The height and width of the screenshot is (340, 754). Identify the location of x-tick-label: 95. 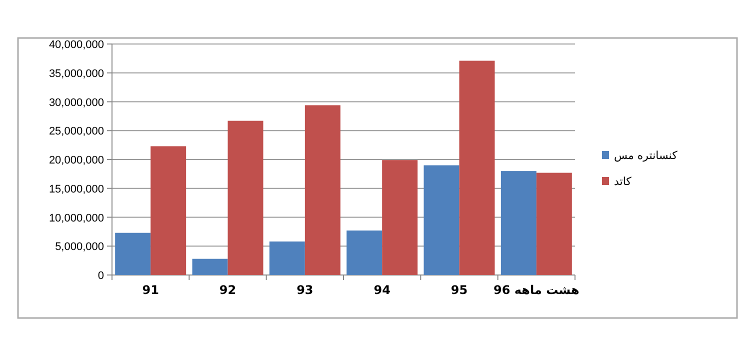
(459, 290).